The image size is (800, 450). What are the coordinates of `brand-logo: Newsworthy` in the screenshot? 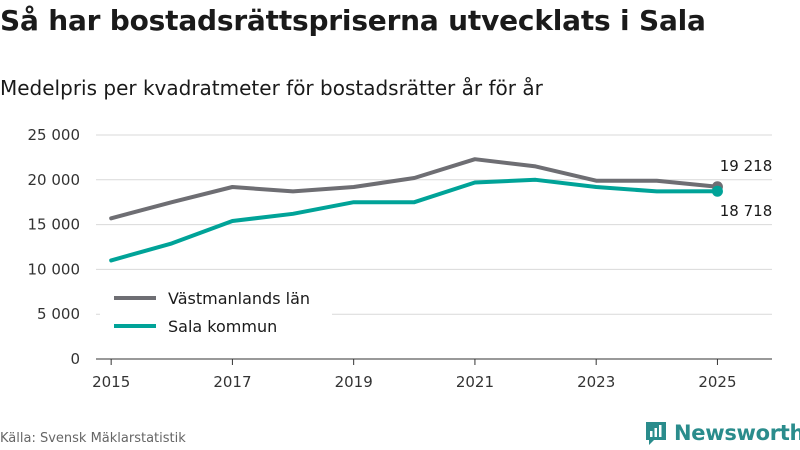 It's located at (722, 433).